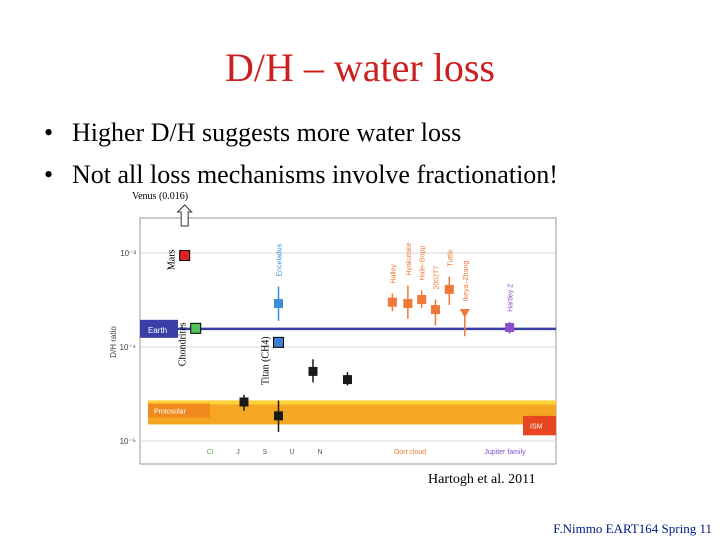 The width and height of the screenshot is (720, 540). What do you see at coordinates (210, 452) in the screenshot?
I see `category-label-ci: CI` at bounding box center [210, 452].